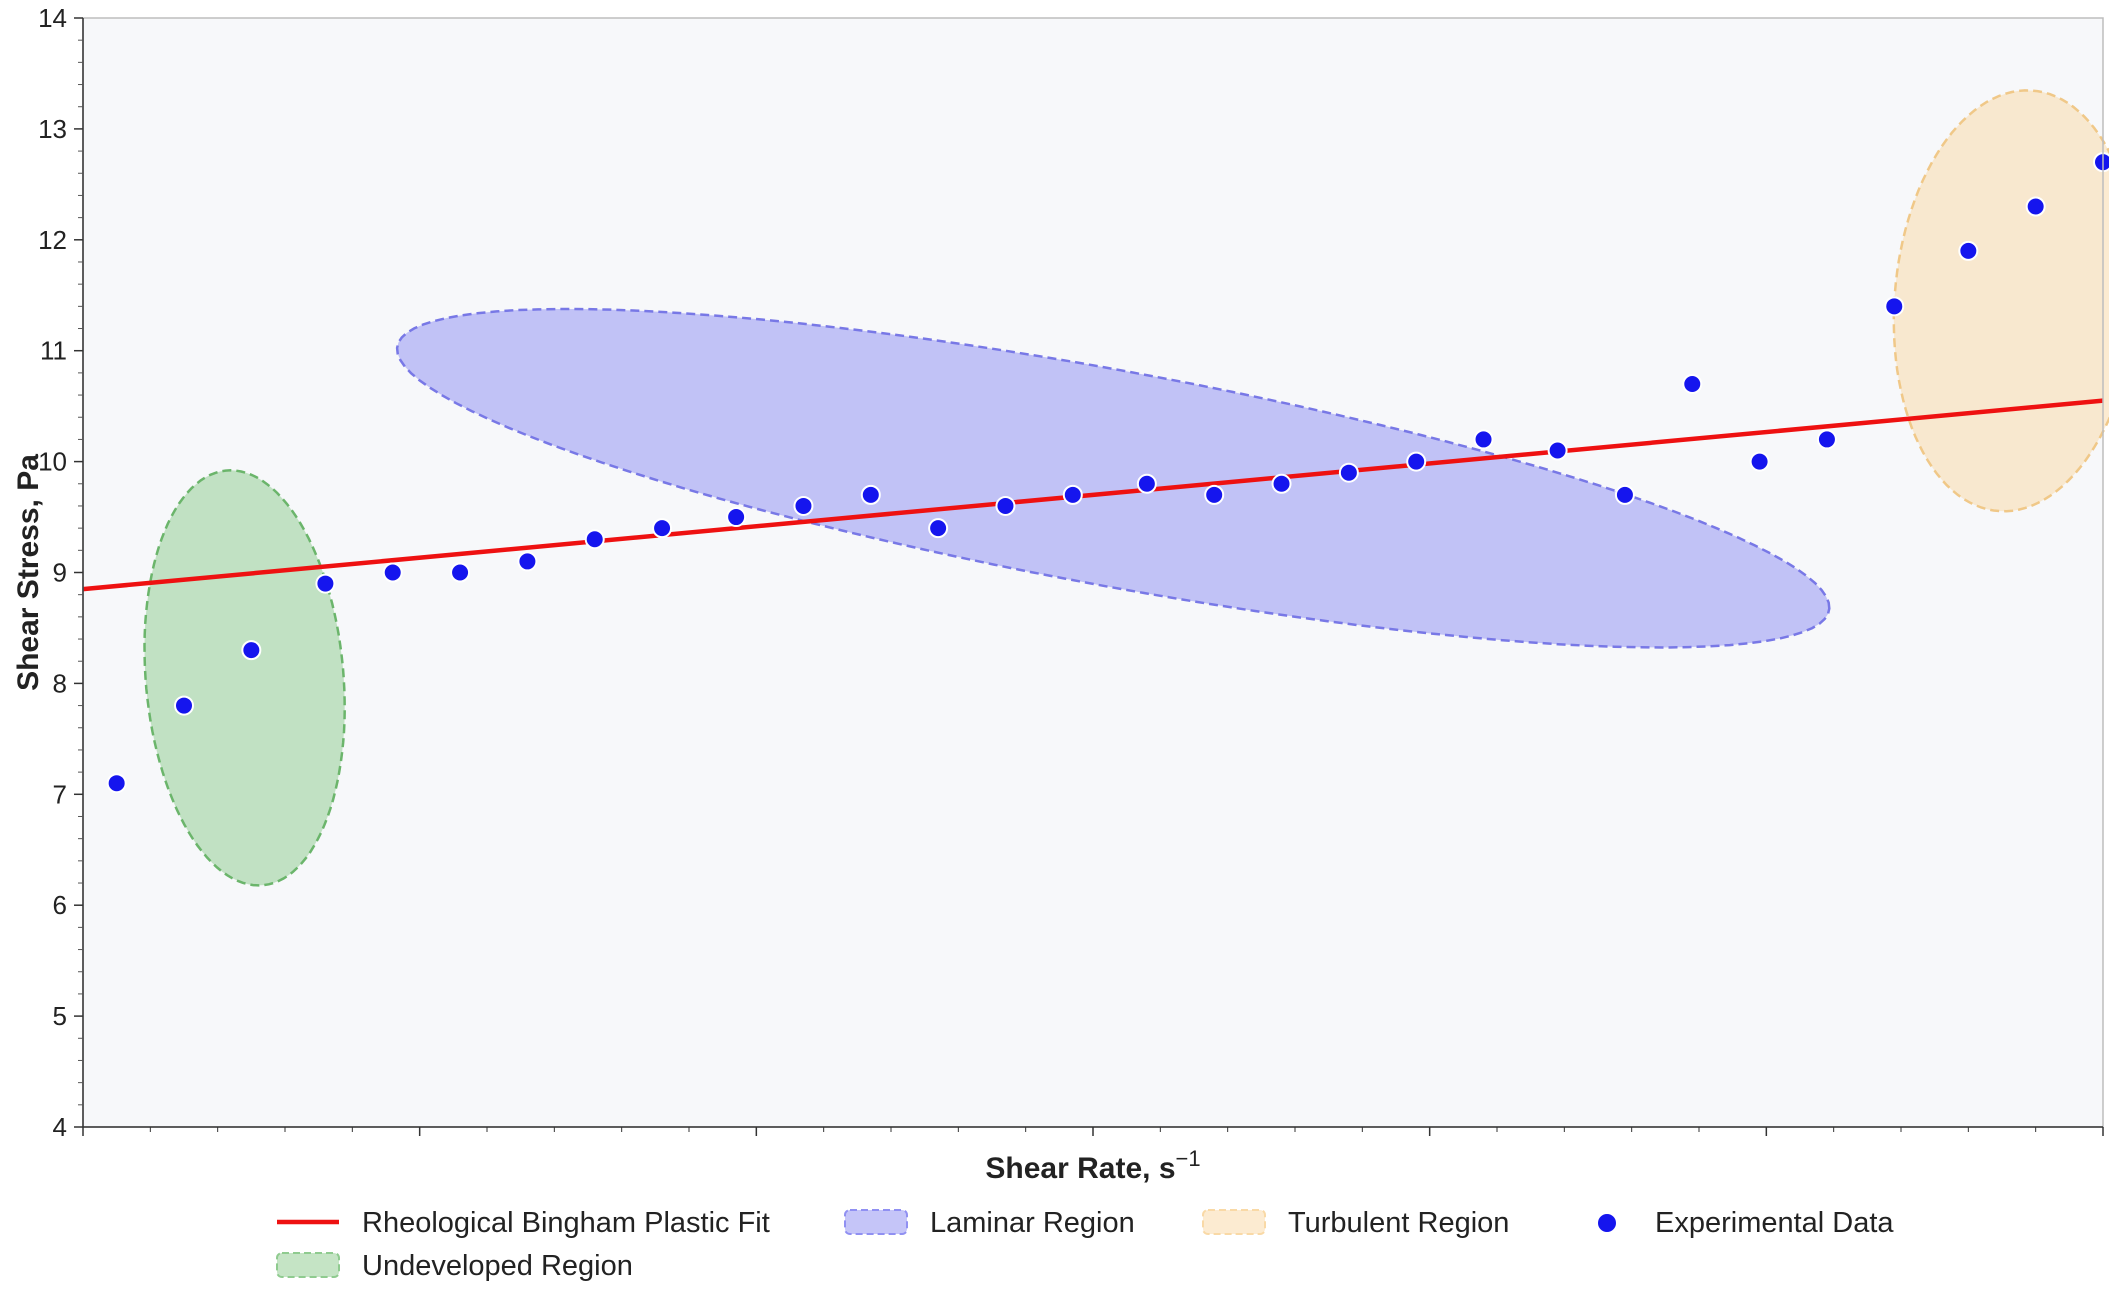 The height and width of the screenshot is (1299, 2109). I want to click on x-axis-label-text: Shear Rate, s, so click(1080, 1168).